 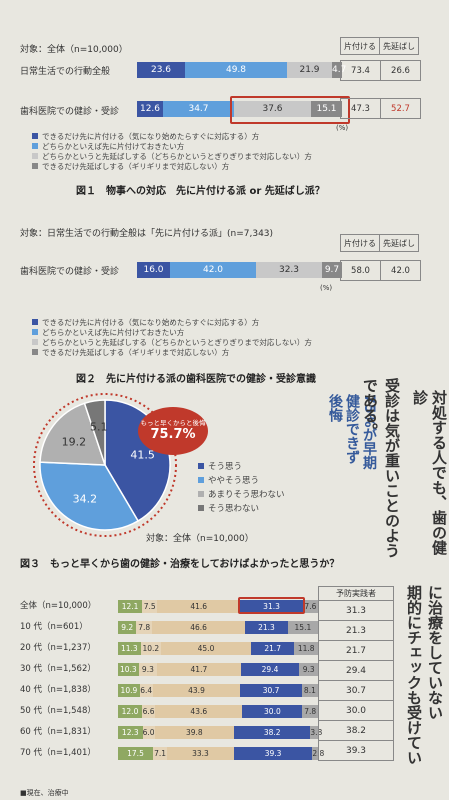 What do you see at coordinates (74, 441) in the screenshot?
I see `pie-label-3: 19.2` at bounding box center [74, 441].